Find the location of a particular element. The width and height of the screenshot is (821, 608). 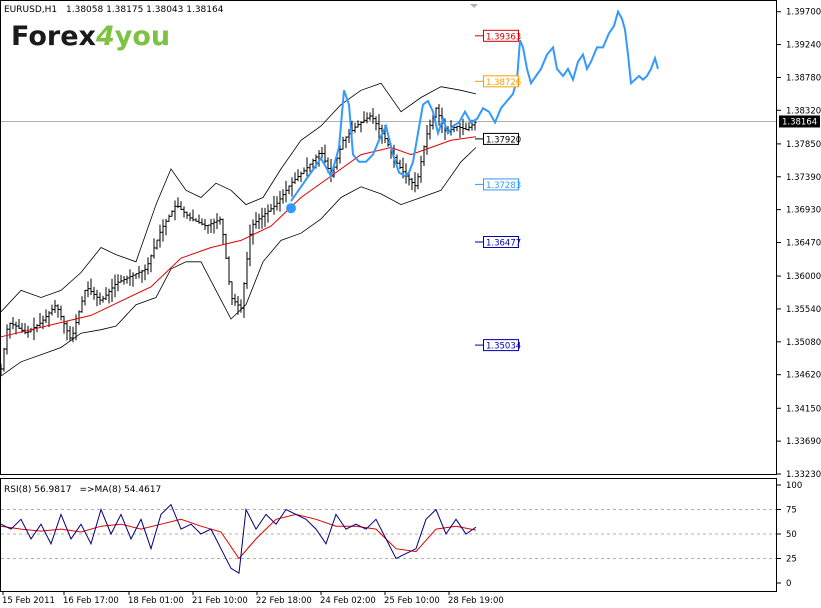

current-price-label: 1.38164 is located at coordinates (799, 122).